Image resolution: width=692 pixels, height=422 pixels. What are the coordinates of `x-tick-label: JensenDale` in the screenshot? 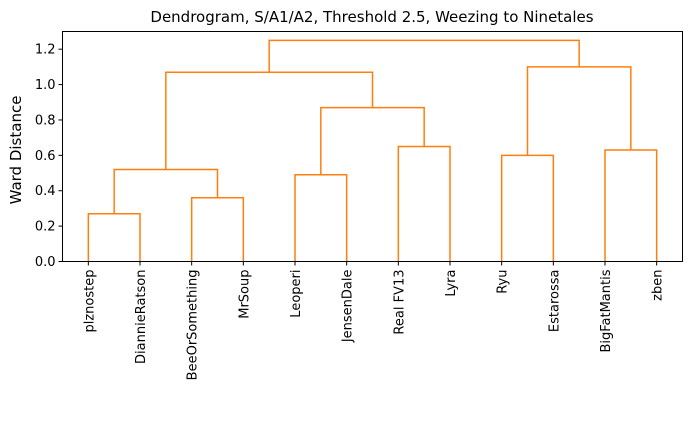 It's located at (348, 307).